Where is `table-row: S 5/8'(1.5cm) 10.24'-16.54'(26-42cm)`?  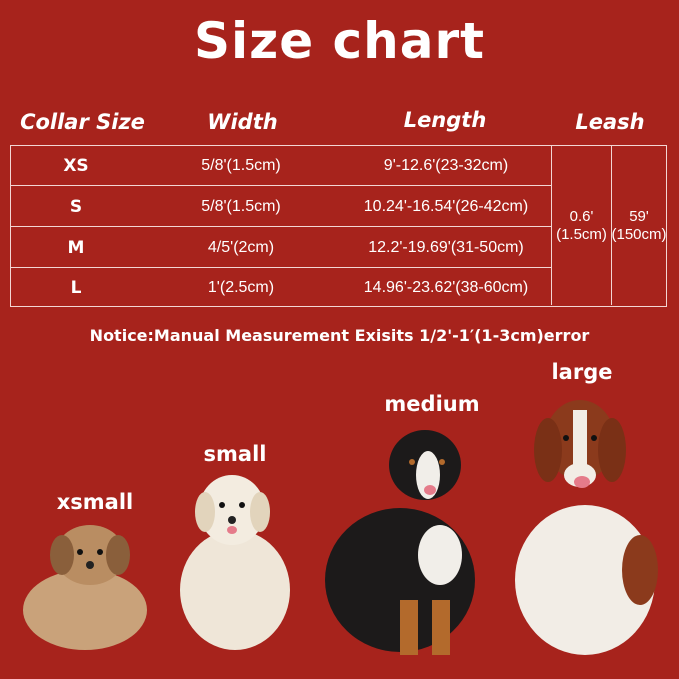
table-row: S 5/8'(1.5cm) 10.24'-16.54'(26-42cm) is located at coordinates (281, 207).